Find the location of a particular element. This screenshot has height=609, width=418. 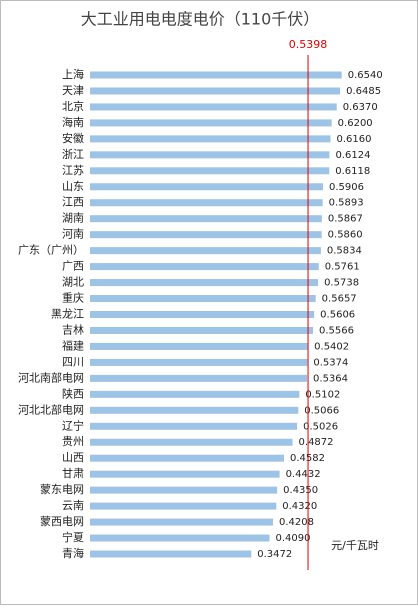

value-label: 0.3472 is located at coordinates (274, 554).